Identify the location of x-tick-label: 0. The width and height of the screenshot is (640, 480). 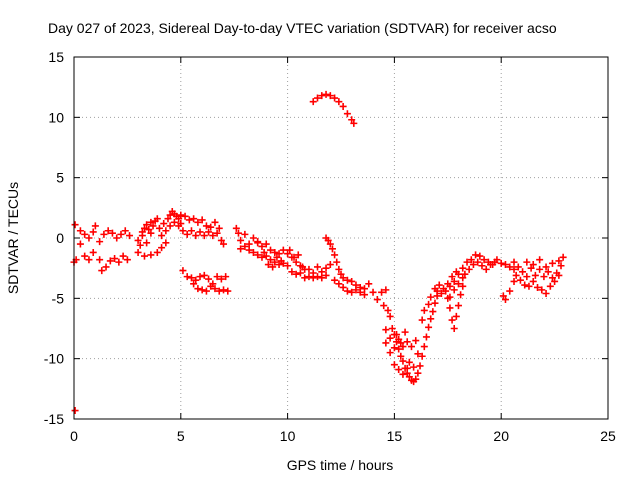
(74, 436).